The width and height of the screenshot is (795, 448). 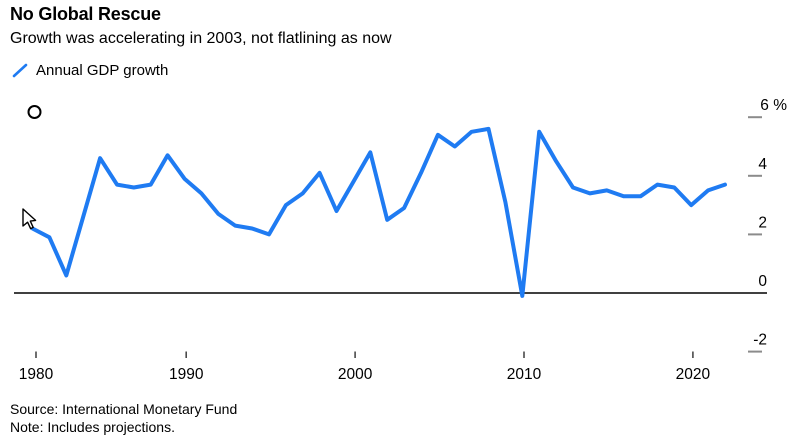 I want to click on hover-point-circle, so click(x=34, y=112).